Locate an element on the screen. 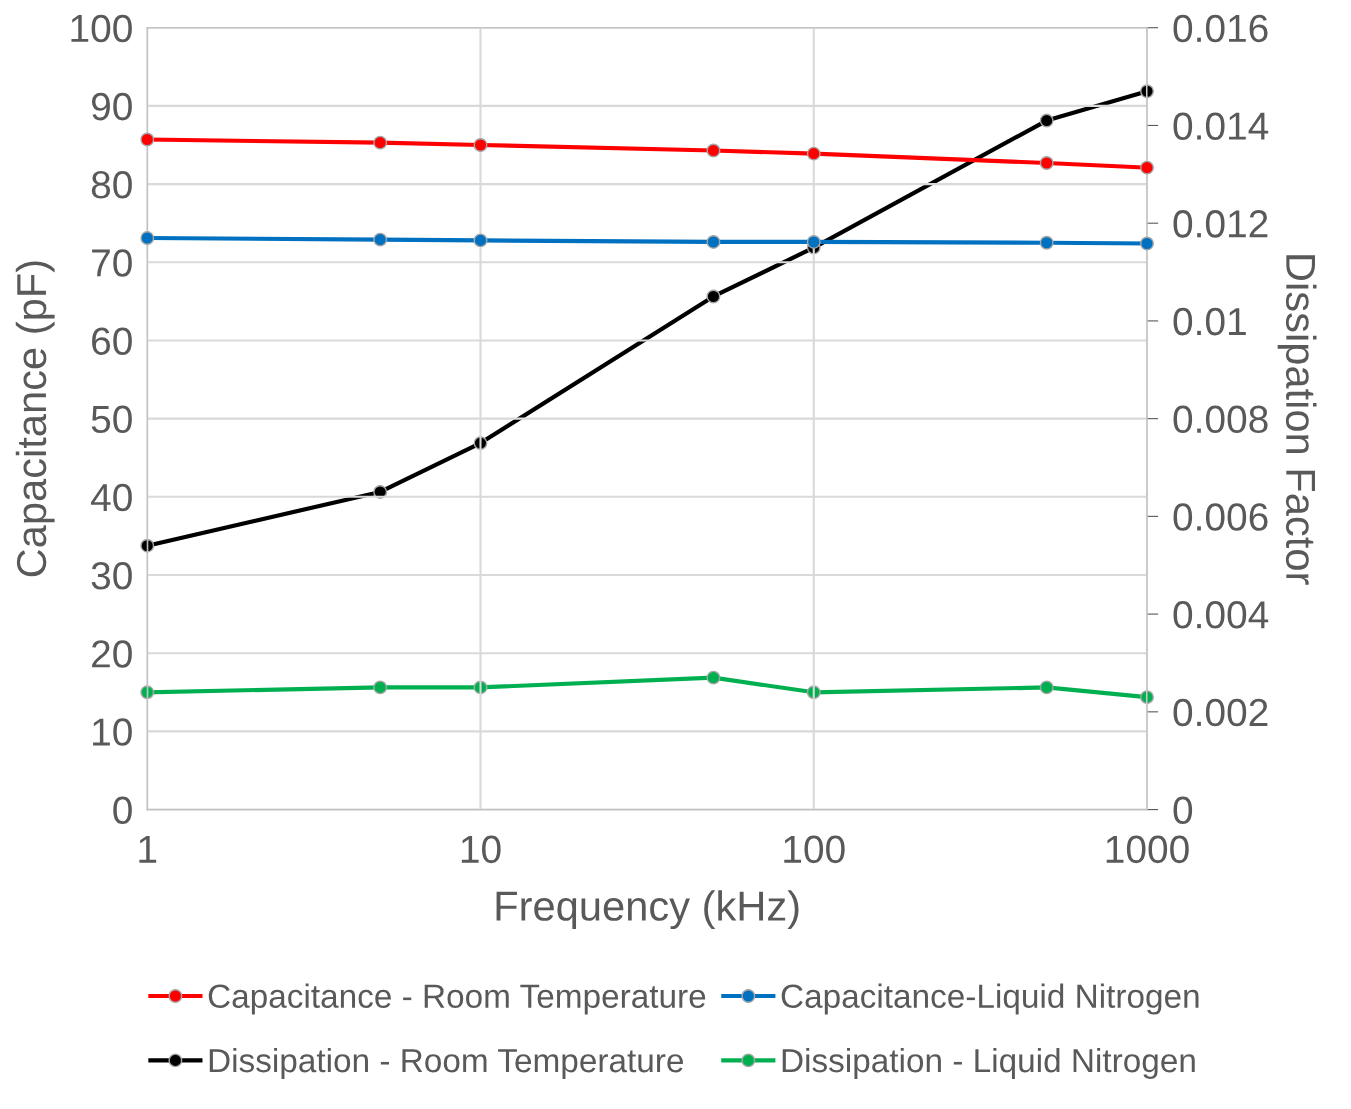 Image resolution: width=1351 pixels, height=1109 pixels. y2-tick-label: 0 is located at coordinates (1183, 810).